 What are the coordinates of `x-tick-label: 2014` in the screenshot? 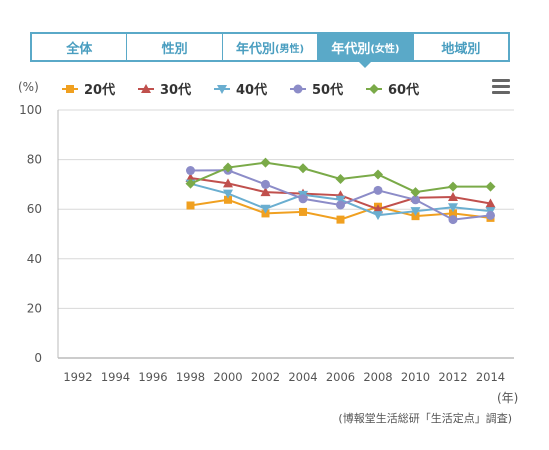 It's located at (490, 377).